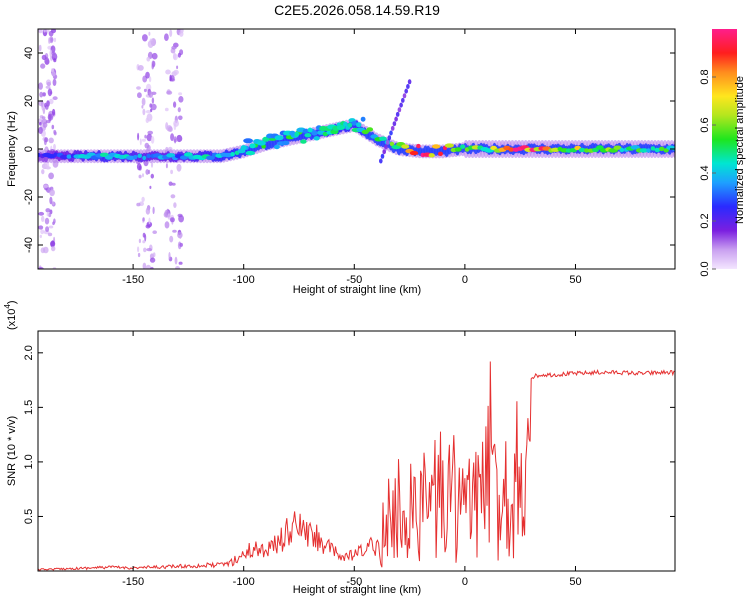 The image size is (750, 600). Describe the element at coordinates (29, 461) in the screenshot. I see `snr-y-tick-label: 1.0` at that location.